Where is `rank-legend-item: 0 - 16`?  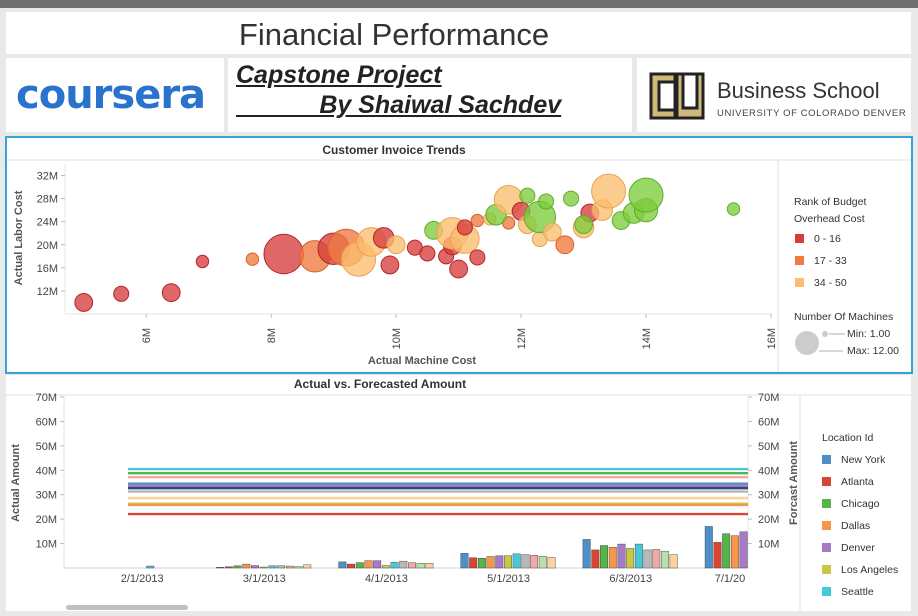 rank-legend-item: 0 - 16 is located at coordinates (827, 239).